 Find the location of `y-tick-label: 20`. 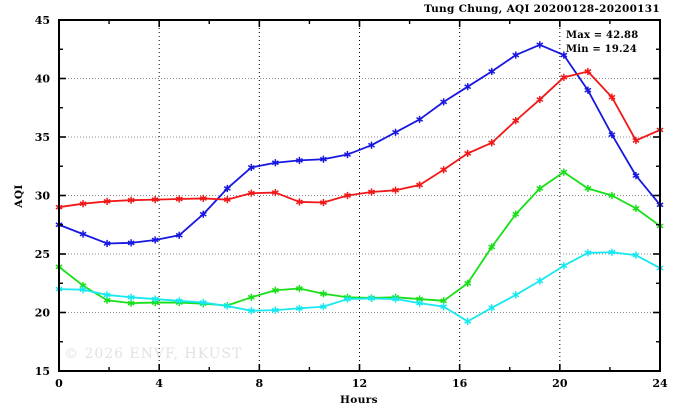

y-tick-label: 20 is located at coordinates (43, 313).